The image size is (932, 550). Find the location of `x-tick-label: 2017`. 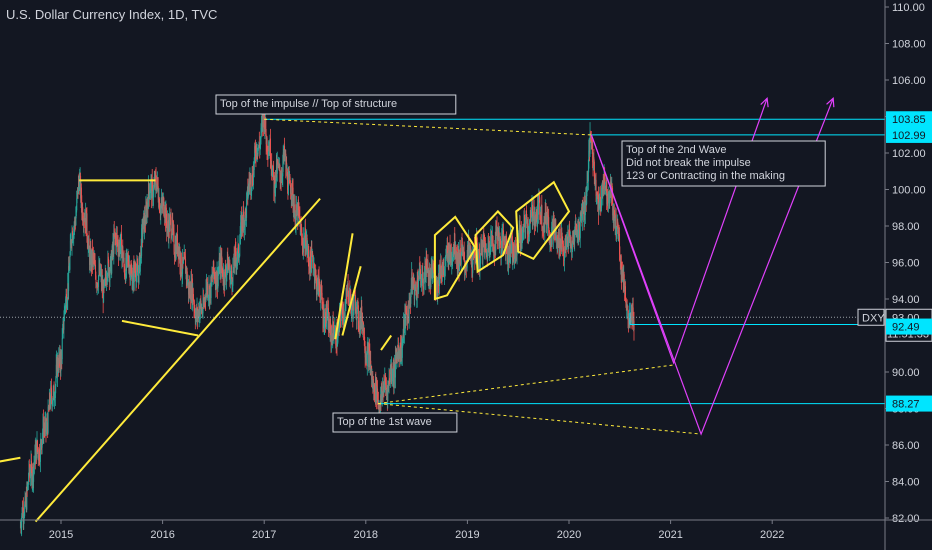

x-tick-label: 2017 is located at coordinates (264, 535).